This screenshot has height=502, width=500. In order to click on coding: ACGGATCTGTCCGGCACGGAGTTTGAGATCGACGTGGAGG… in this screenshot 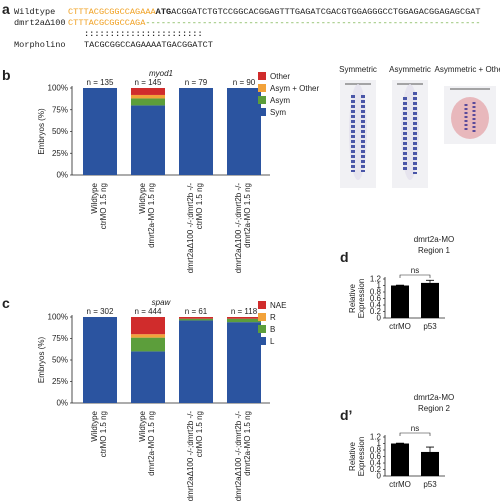, I will do `click(325, 12)`.